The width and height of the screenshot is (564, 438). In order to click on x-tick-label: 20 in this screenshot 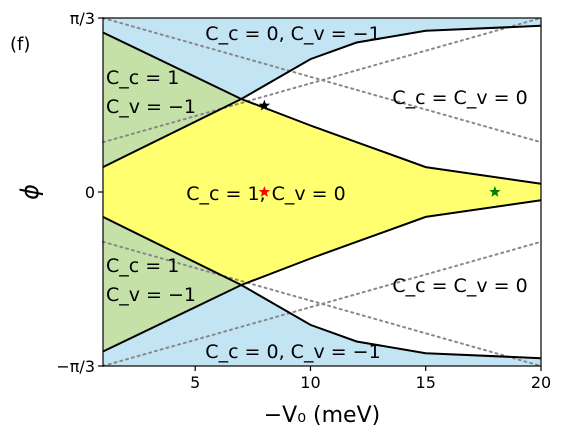, I will do `click(541, 382)`.